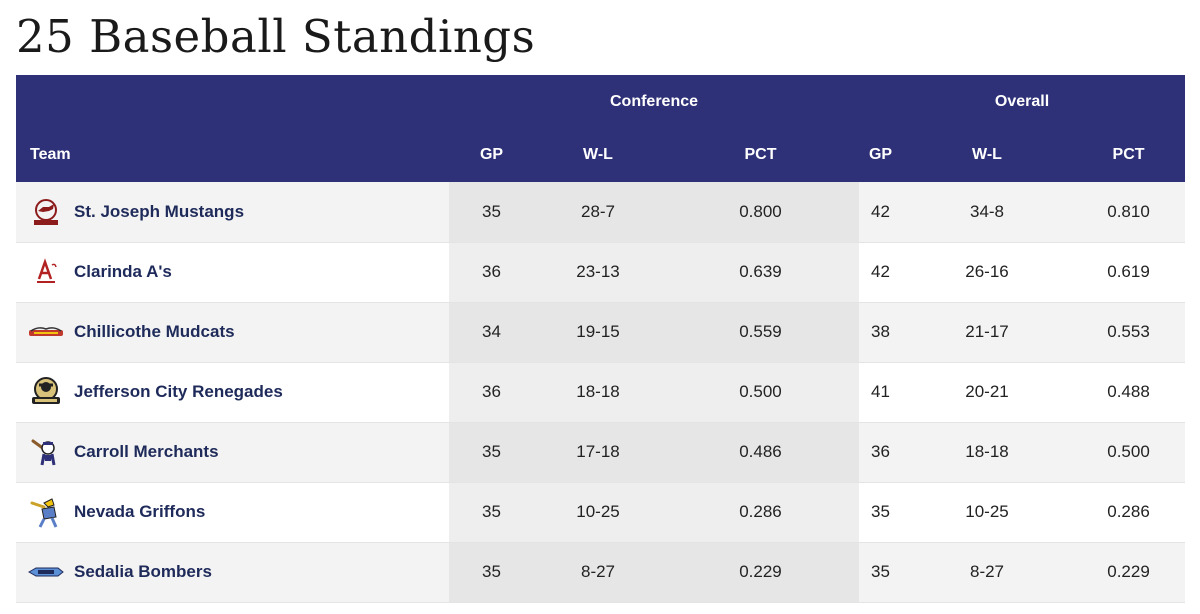 This screenshot has width=1200, height=614. Describe the element at coordinates (143, 571) in the screenshot. I see `team-link: Sedalia Bombers` at that location.